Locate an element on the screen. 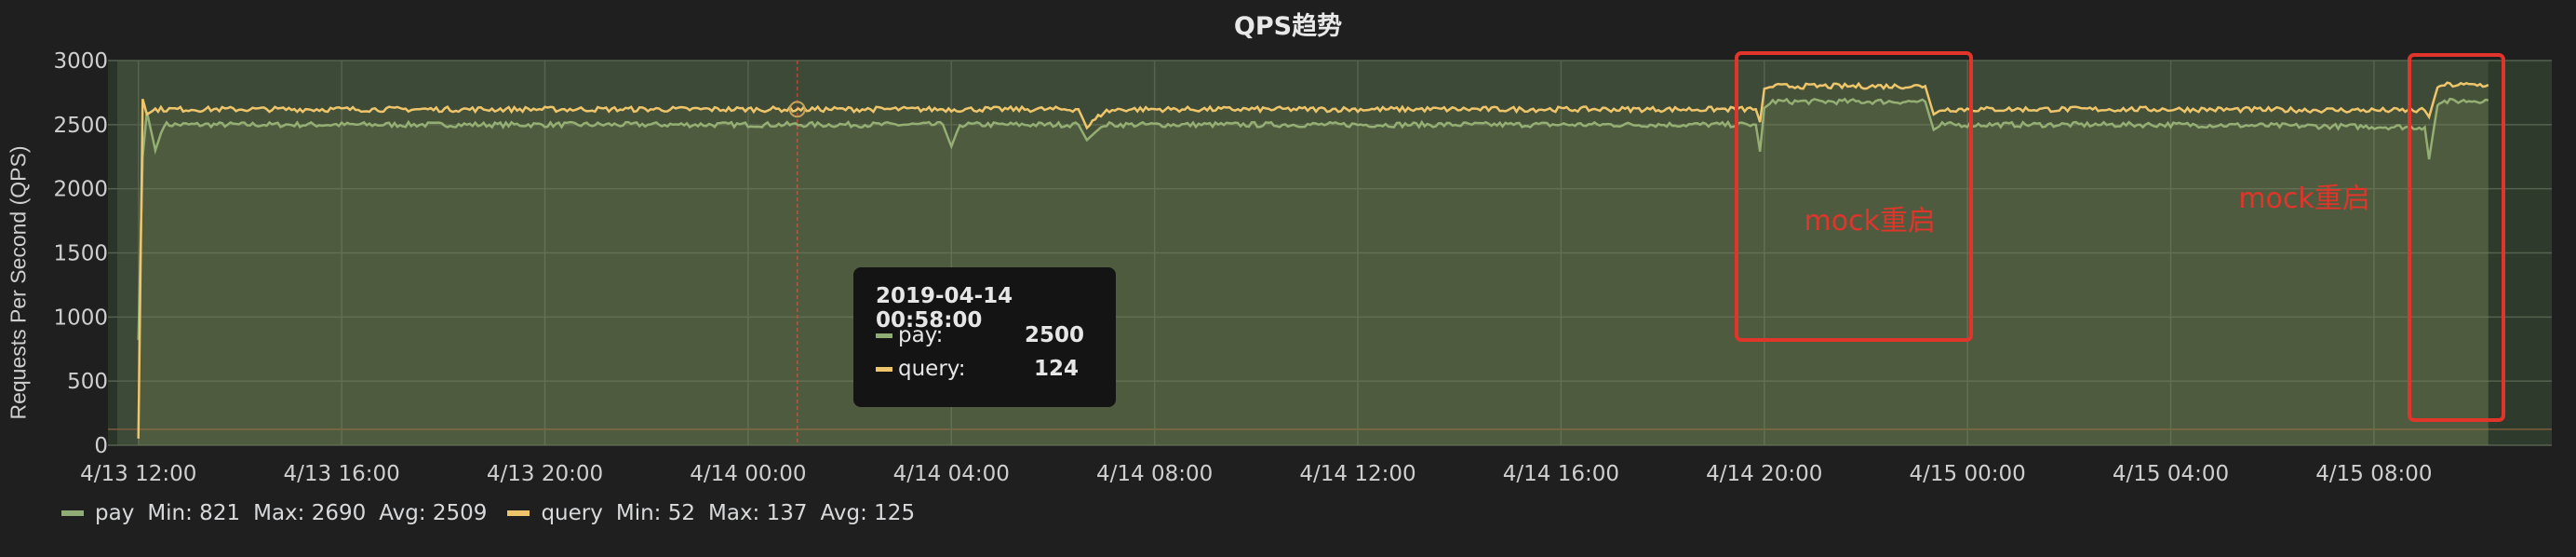 The width and height of the screenshot is (2576, 557). x-tick-label: 4/14 04:00 is located at coordinates (951, 474).